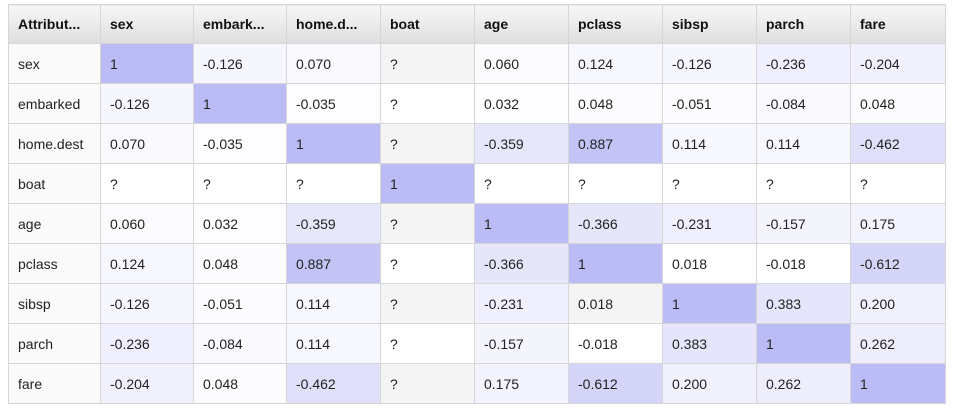 Image resolution: width=953 pixels, height=410 pixels. Describe the element at coordinates (803, 24) in the screenshot. I see `column-header-parch: parch` at that location.